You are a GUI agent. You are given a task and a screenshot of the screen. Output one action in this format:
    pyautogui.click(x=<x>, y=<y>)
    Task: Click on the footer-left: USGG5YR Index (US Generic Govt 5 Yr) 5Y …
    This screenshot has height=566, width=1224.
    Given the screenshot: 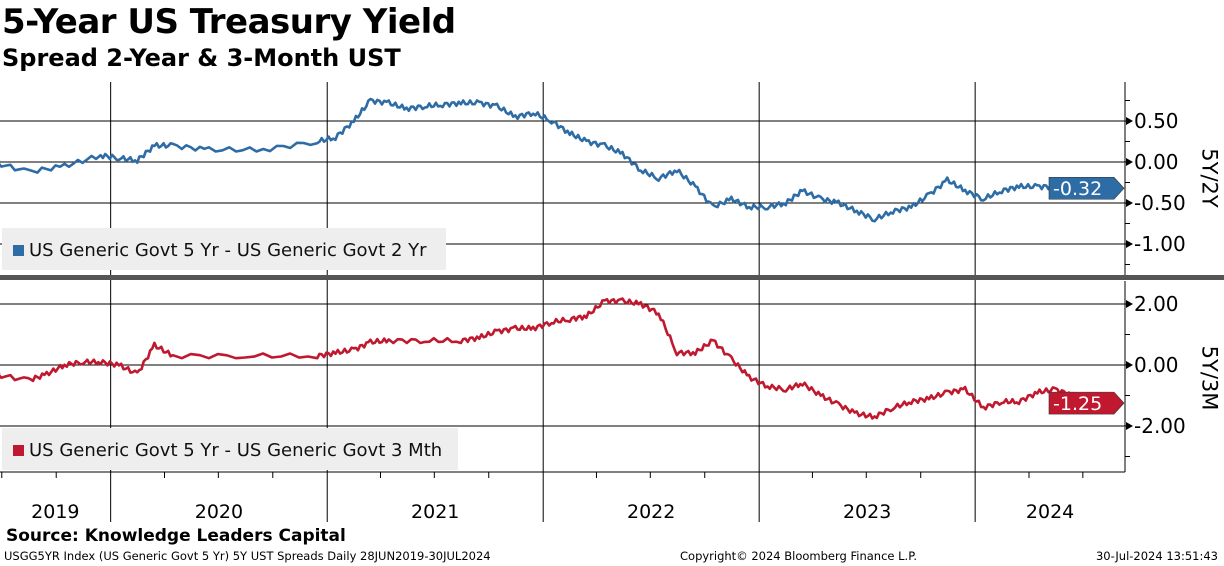 What is the action you would take?
    pyautogui.click(x=247, y=556)
    